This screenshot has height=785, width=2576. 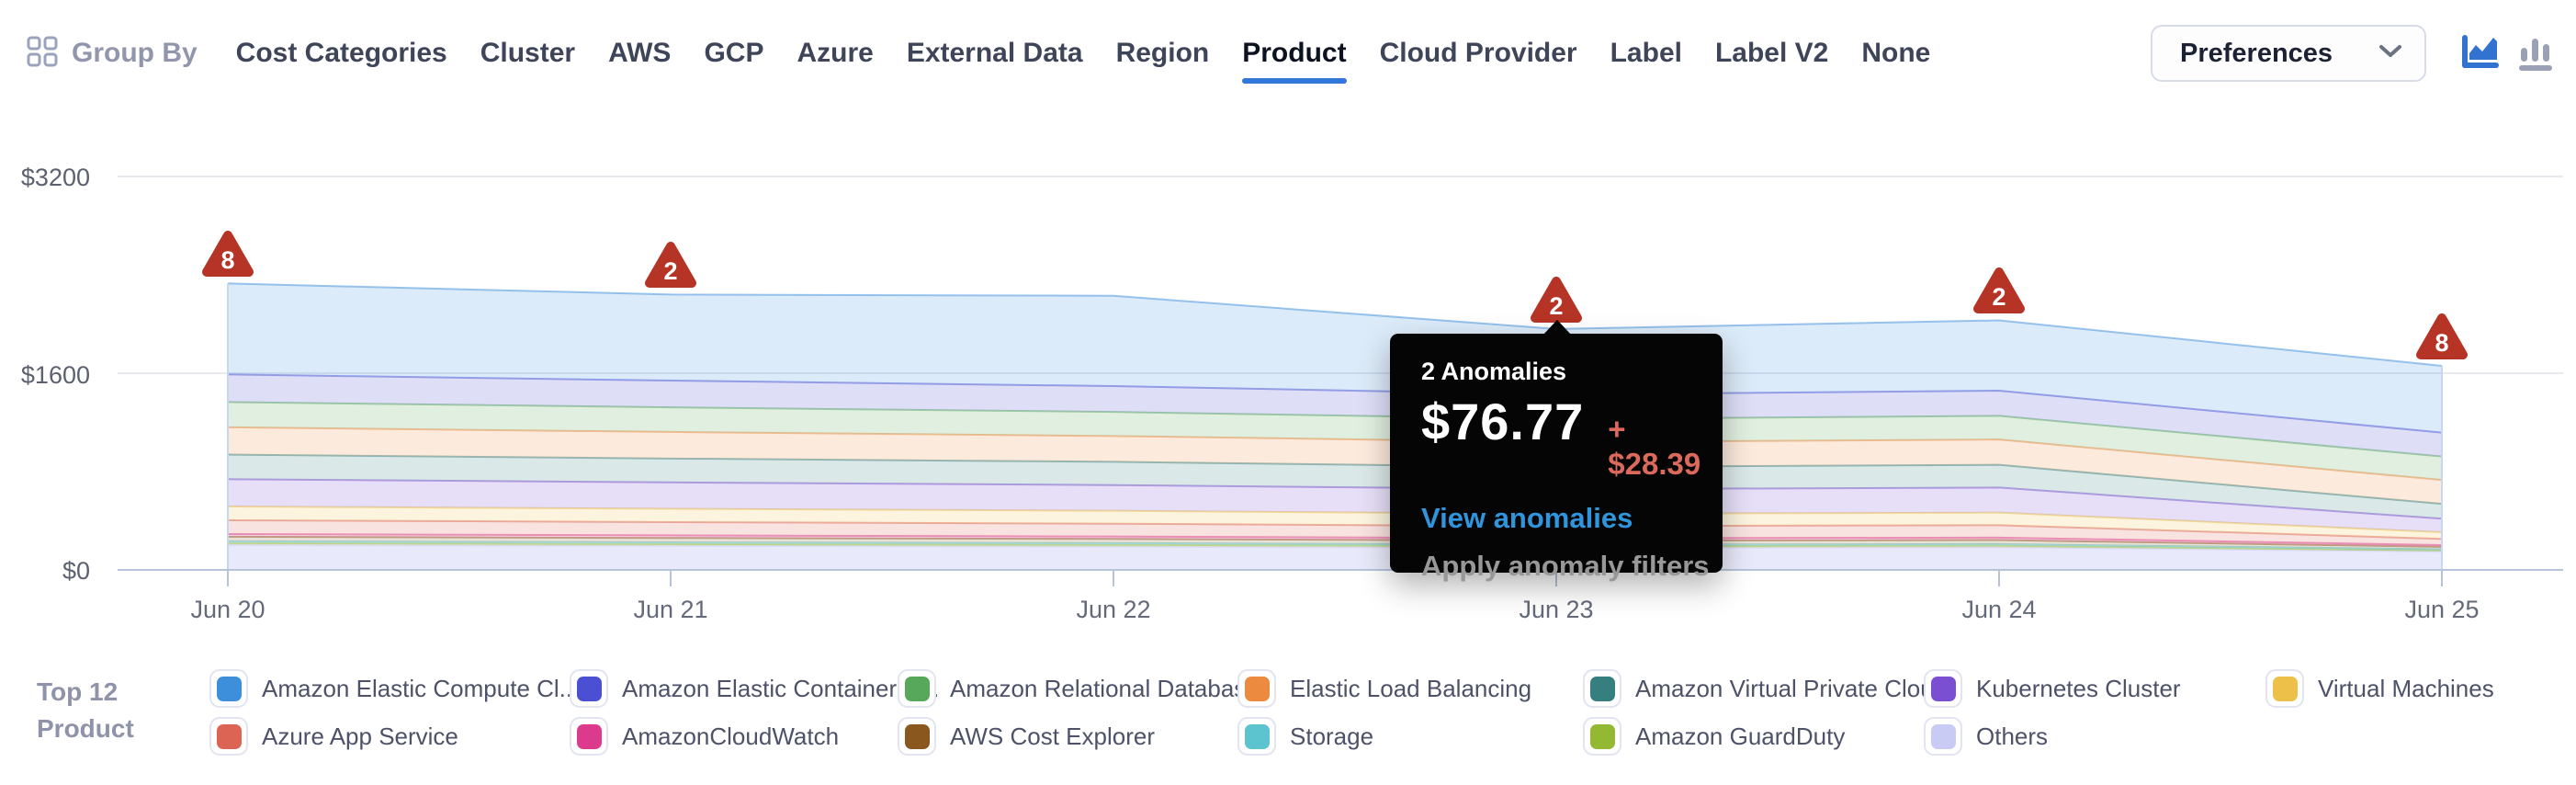 I want to click on preferences-label: Preferences, so click(x=2256, y=53).